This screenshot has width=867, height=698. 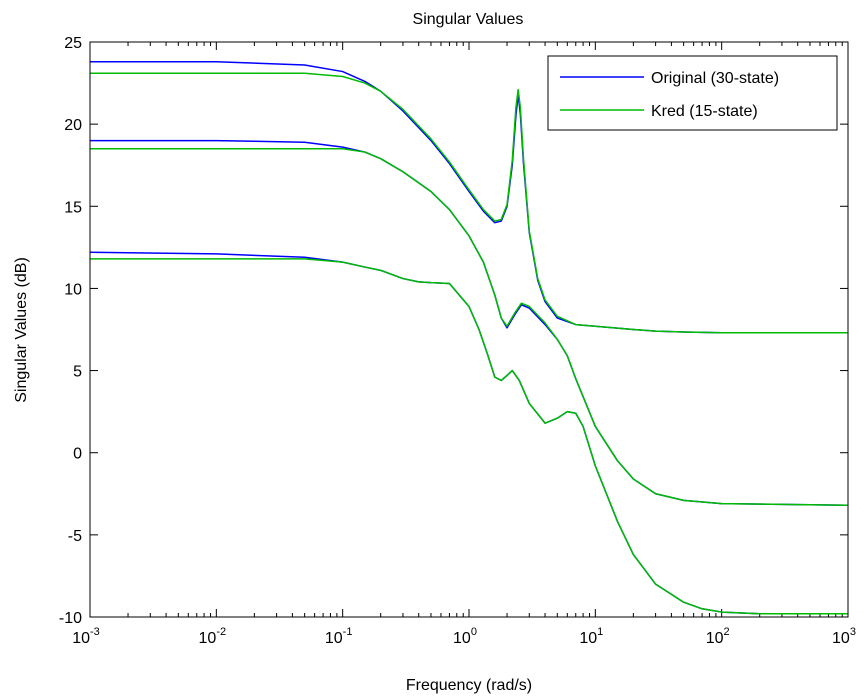 I want to click on x-tick-label: 10³, so click(x=844, y=636).